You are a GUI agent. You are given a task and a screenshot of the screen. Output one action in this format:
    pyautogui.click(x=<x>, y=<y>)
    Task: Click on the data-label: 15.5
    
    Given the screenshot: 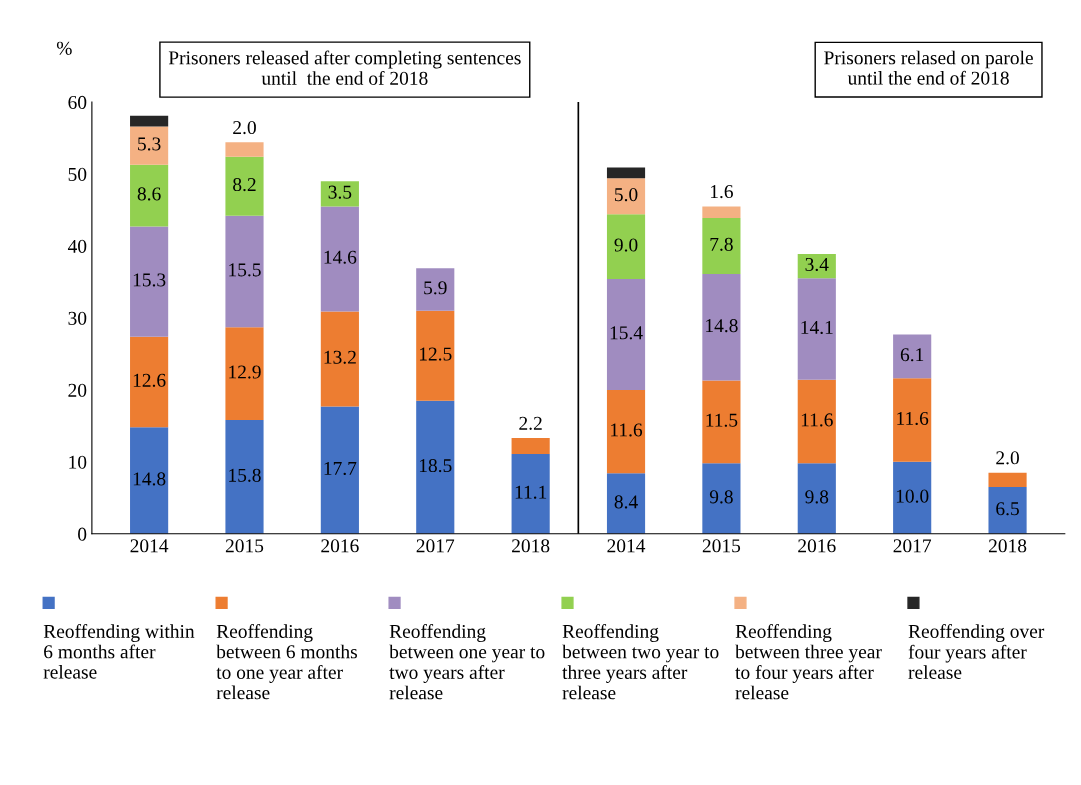 What is the action you would take?
    pyautogui.click(x=245, y=270)
    